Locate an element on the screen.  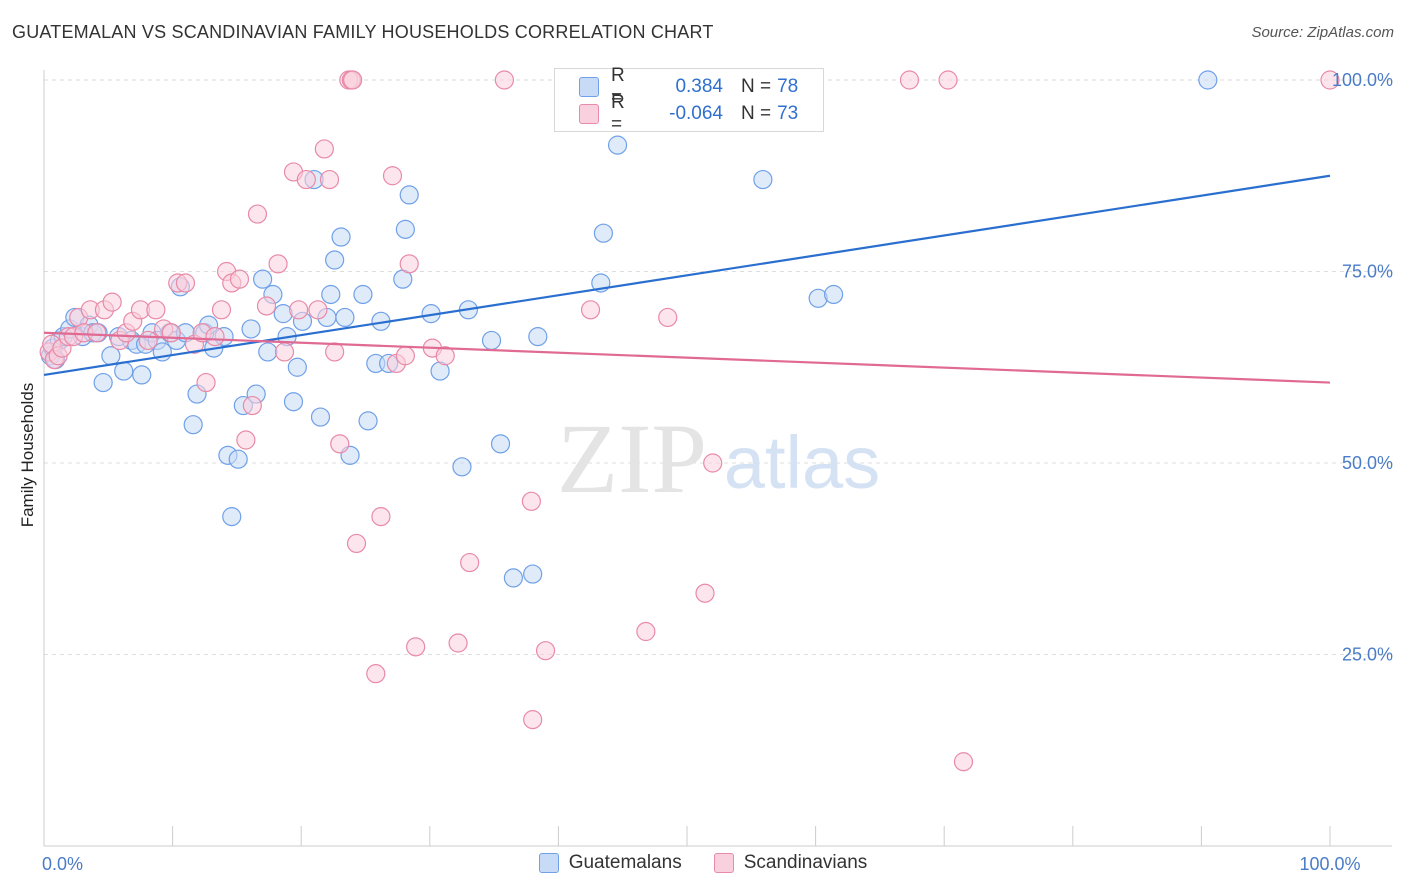
legend-label-guatemalans: Guatemalans is located at coordinates (625, 862).